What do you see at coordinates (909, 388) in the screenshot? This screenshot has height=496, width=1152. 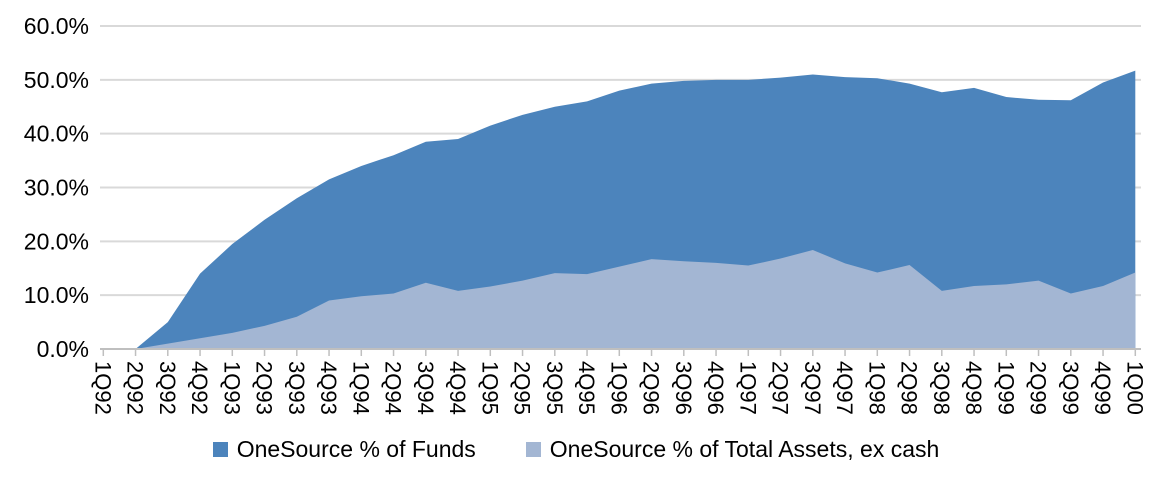 I see `x-axis-label: 2Q98` at bounding box center [909, 388].